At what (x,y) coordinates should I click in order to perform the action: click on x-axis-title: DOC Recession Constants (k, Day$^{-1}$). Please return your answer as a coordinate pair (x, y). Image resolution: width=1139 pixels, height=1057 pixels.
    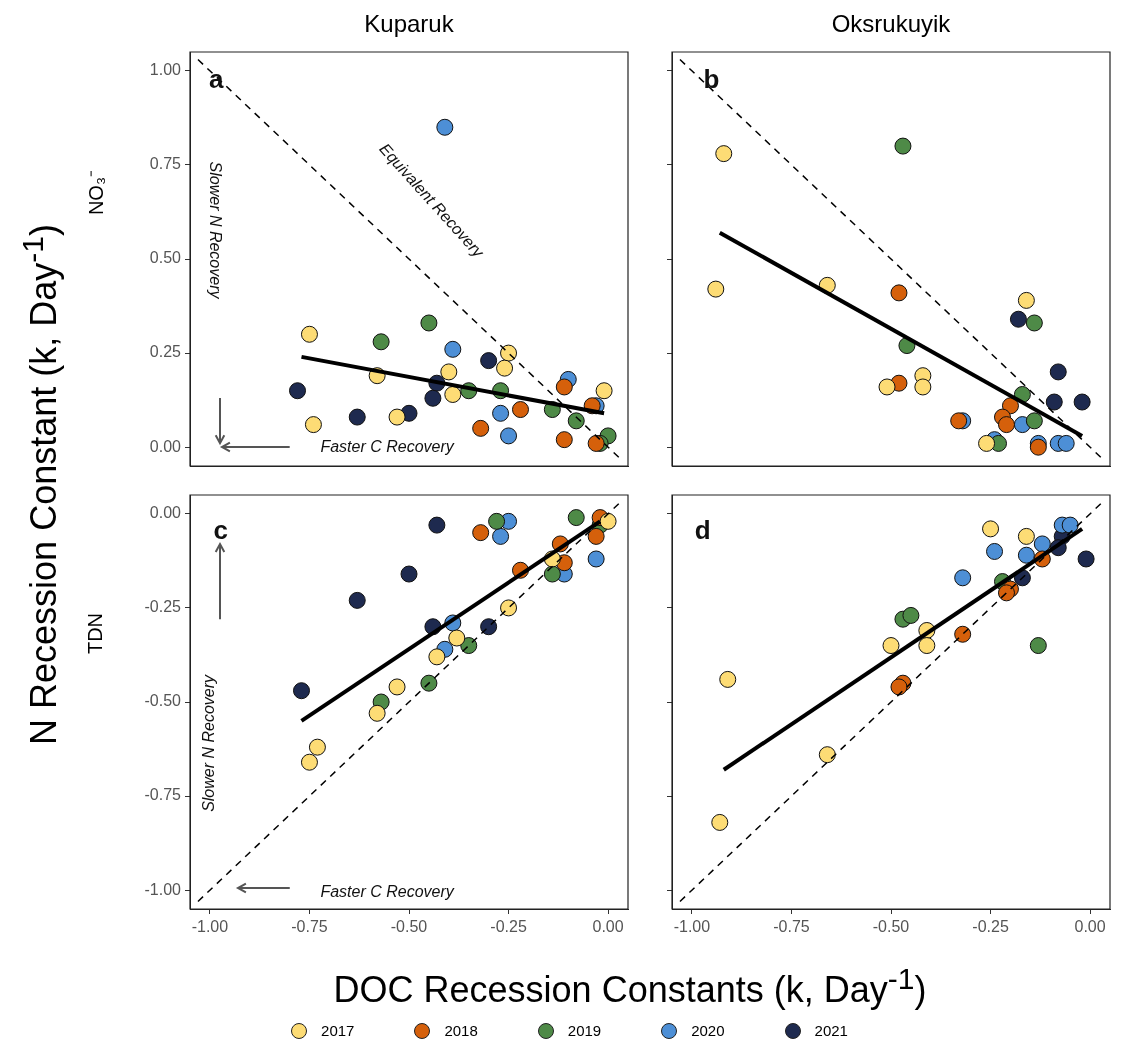
    Looking at the image, I should click on (630, 986).